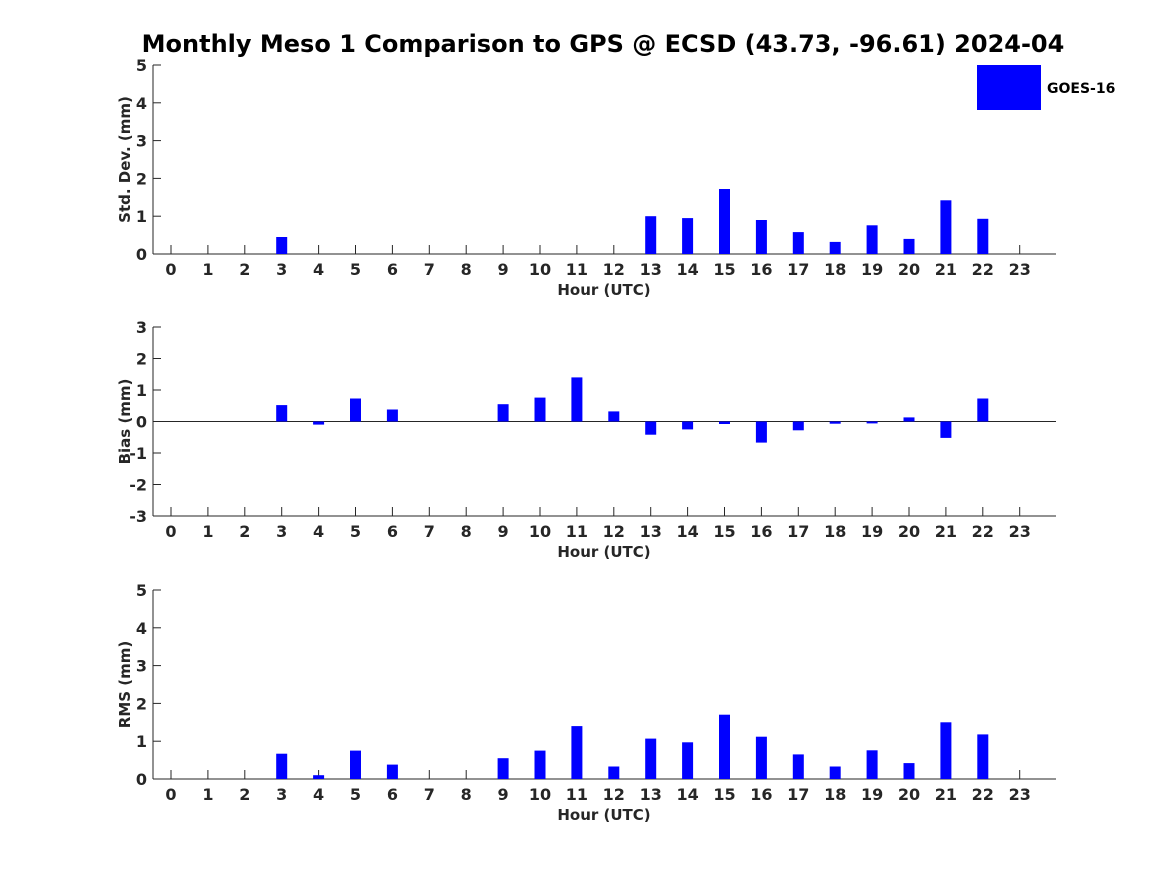  I want to click on y-tick-label: -1, so click(138, 453).